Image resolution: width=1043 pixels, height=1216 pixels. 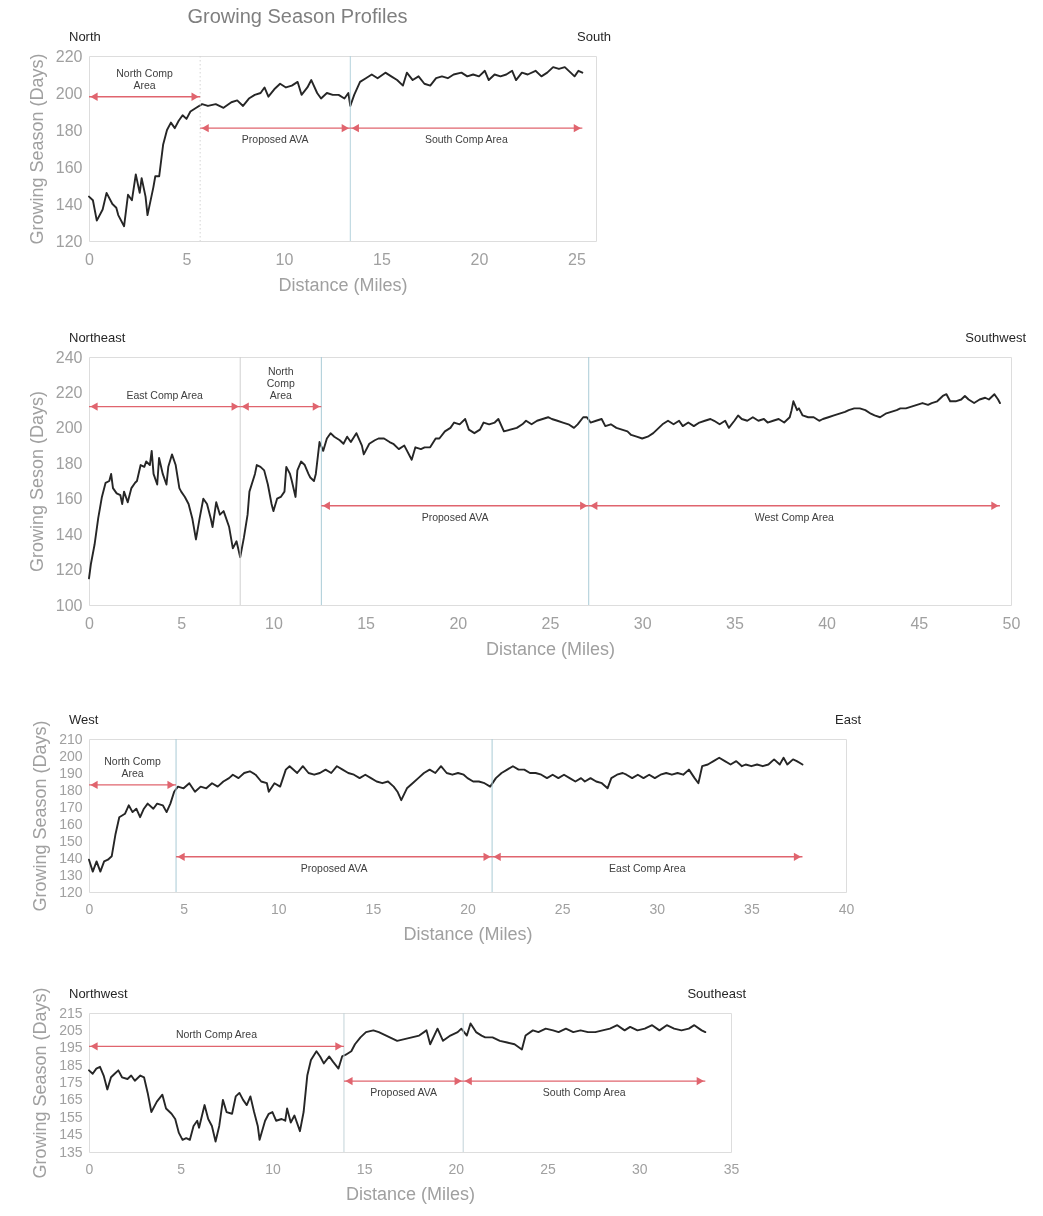 What do you see at coordinates (919, 623) in the screenshot?
I see `x-tick-label: 45` at bounding box center [919, 623].